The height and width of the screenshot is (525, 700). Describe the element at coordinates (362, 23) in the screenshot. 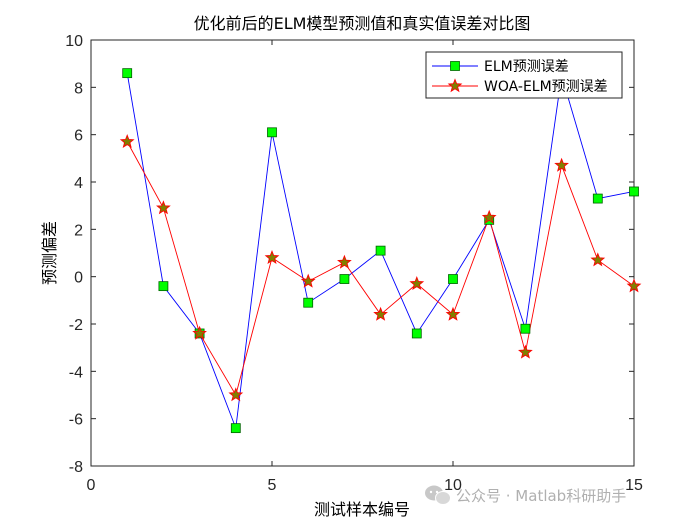

I see `chart-title: 优化前后的ELM模型预测值和真实值误差对比图` at that location.